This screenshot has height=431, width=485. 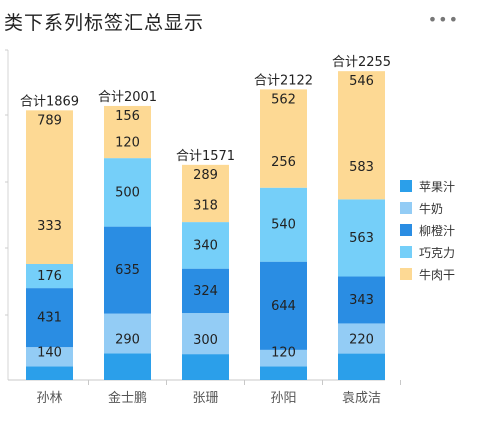 What do you see at coordinates (49, 226) in the screenshot?
I see `data-label: 333` at bounding box center [49, 226].